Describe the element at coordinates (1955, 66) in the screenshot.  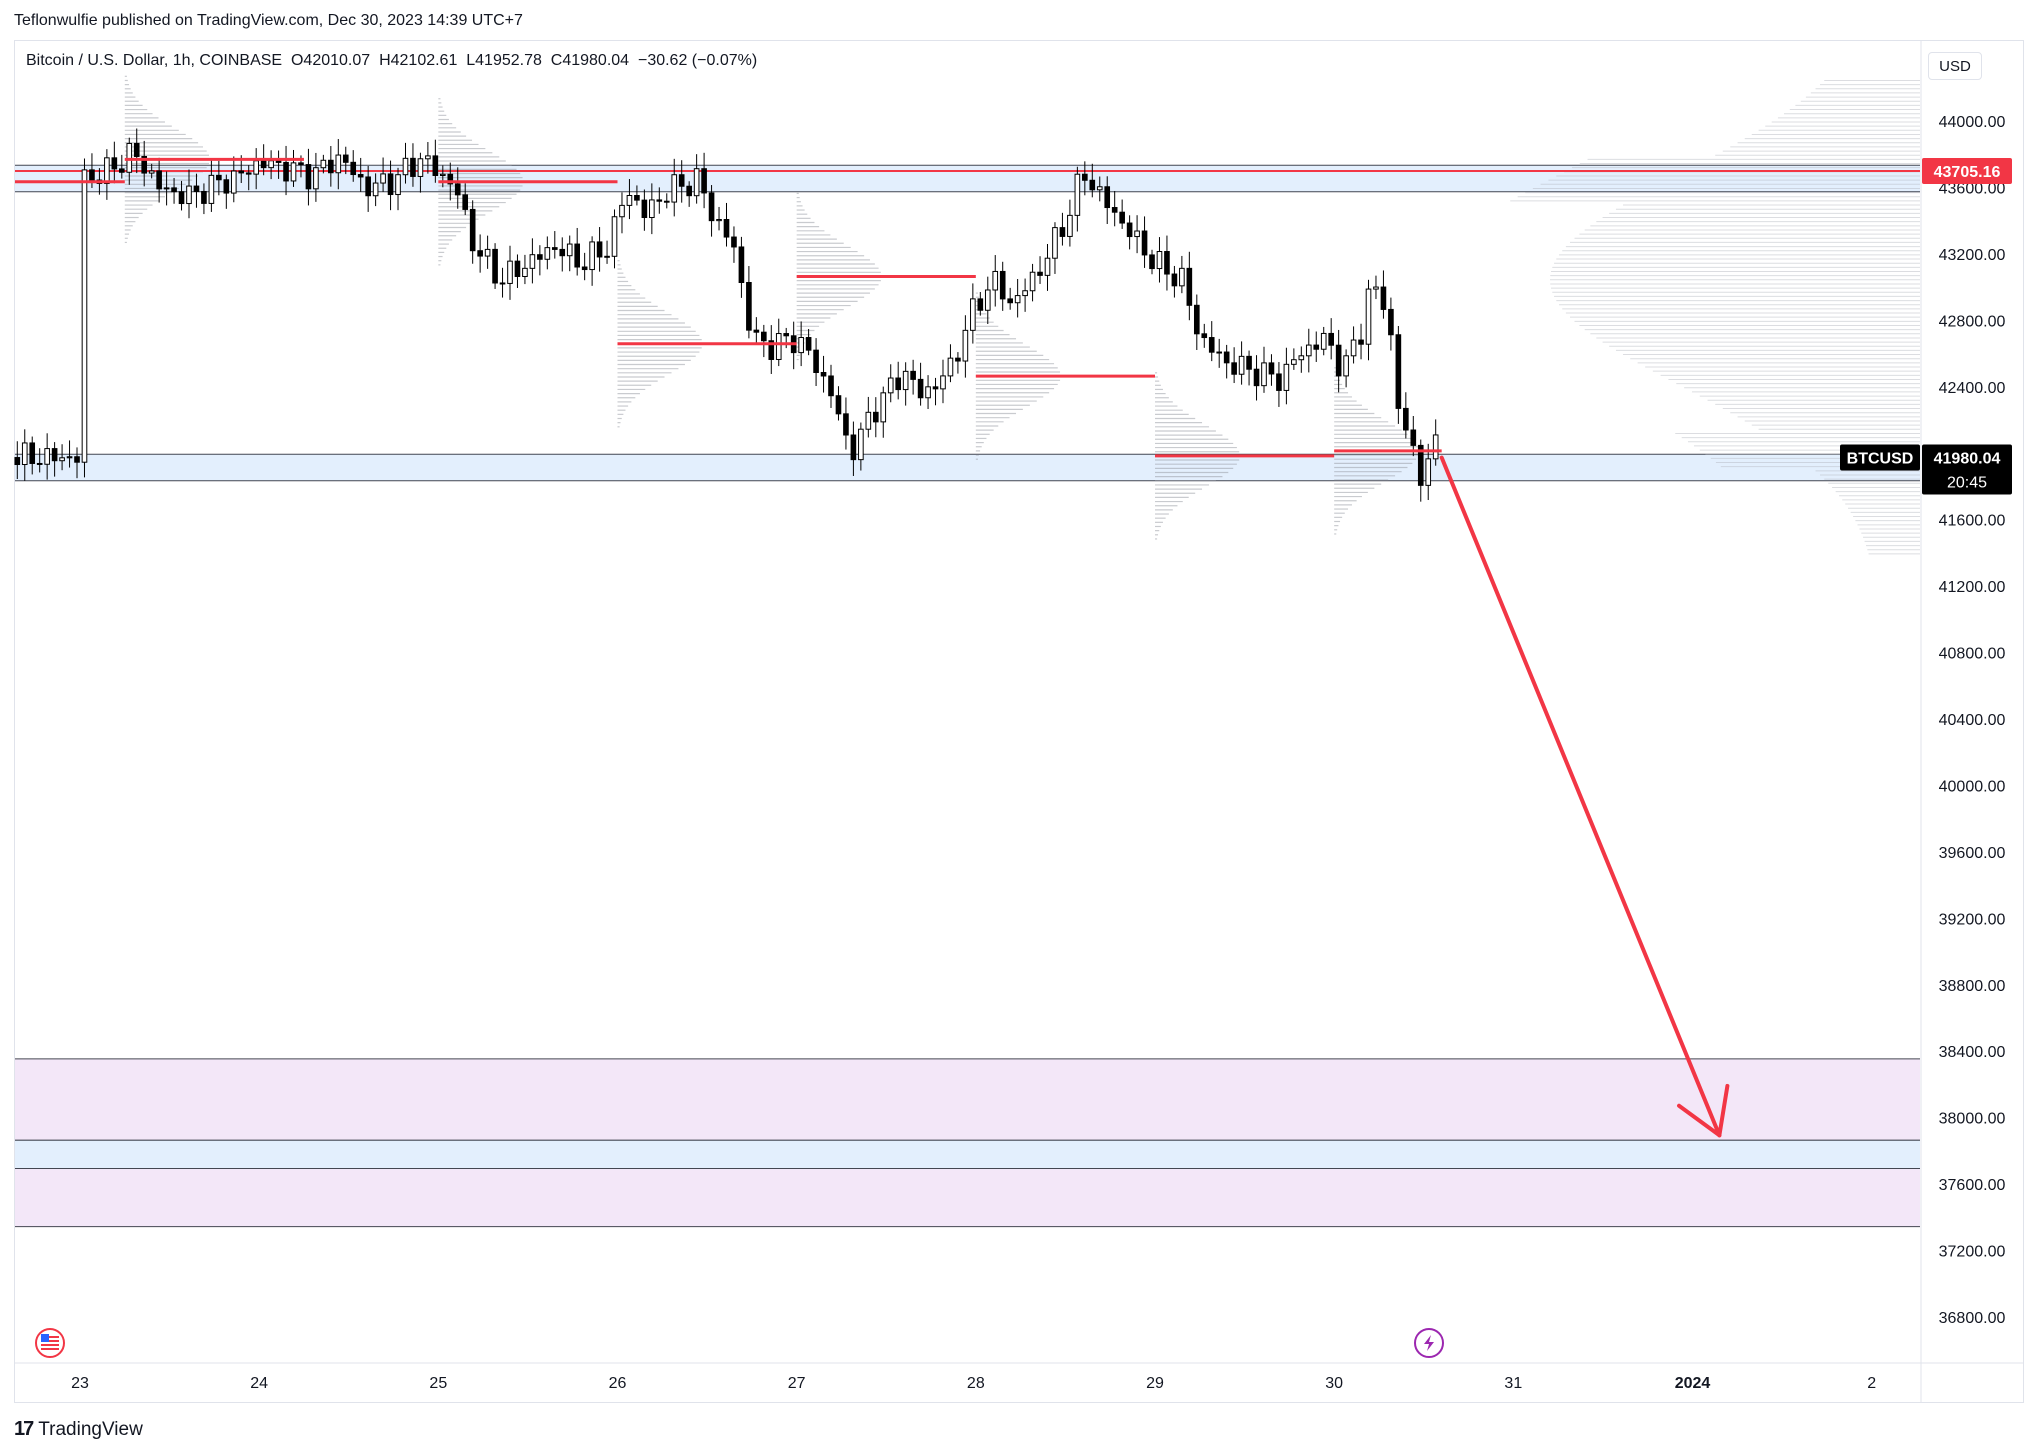
I see `currency-button: USD` at that location.